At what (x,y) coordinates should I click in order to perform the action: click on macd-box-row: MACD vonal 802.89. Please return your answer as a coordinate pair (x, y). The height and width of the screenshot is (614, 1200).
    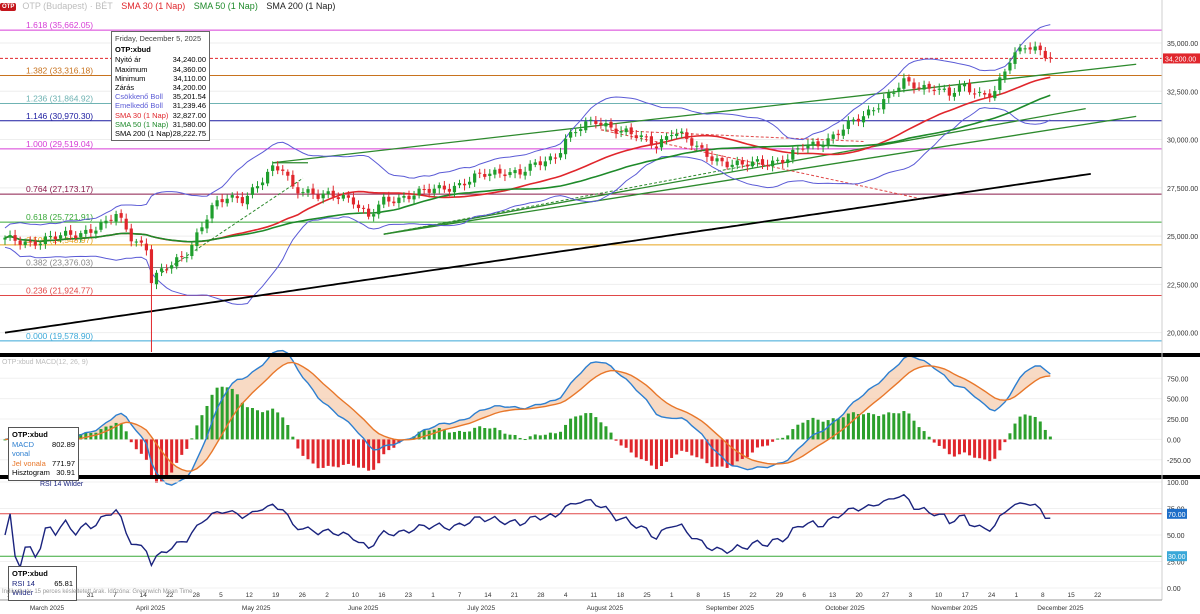
    Looking at the image, I should click on (43, 449).